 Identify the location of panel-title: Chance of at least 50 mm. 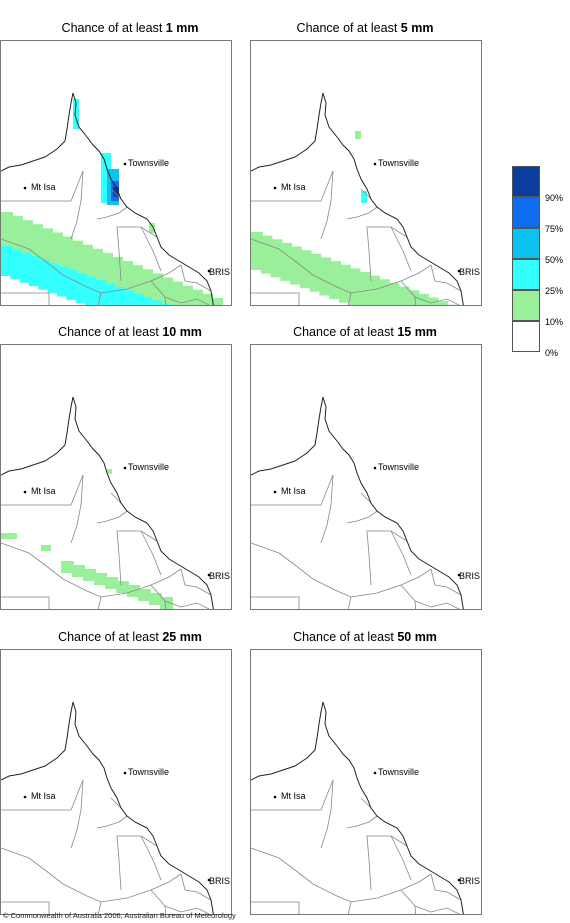
(365, 637).